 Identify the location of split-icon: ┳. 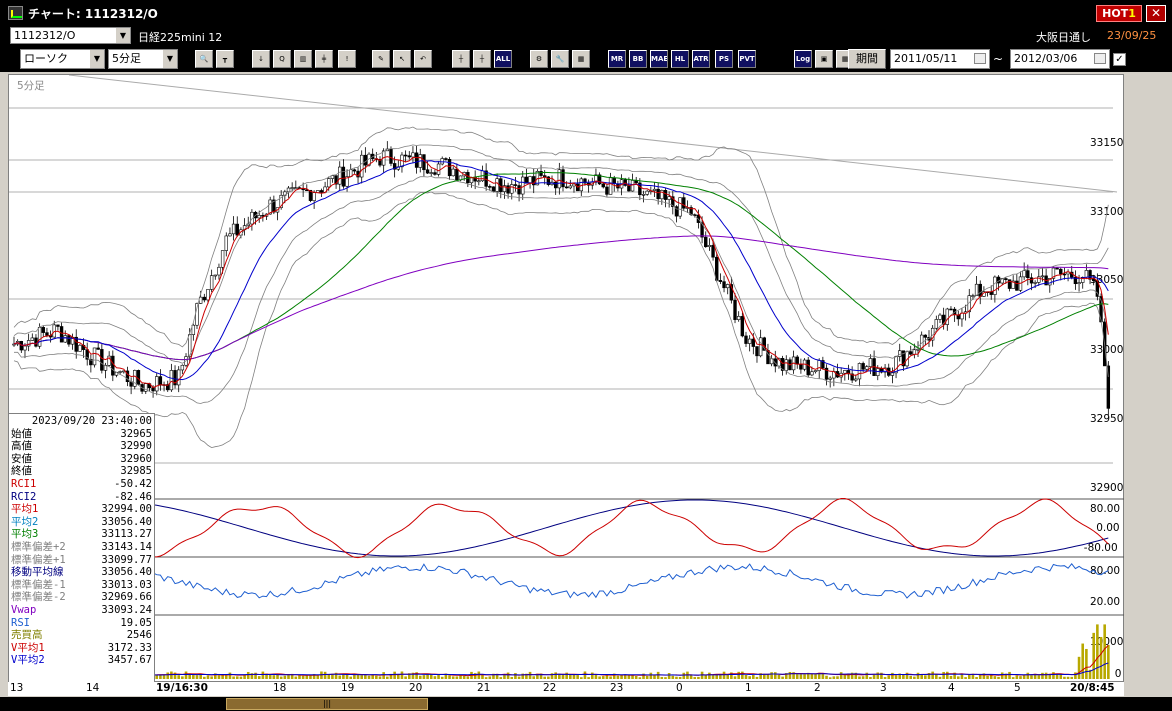
(225, 59).